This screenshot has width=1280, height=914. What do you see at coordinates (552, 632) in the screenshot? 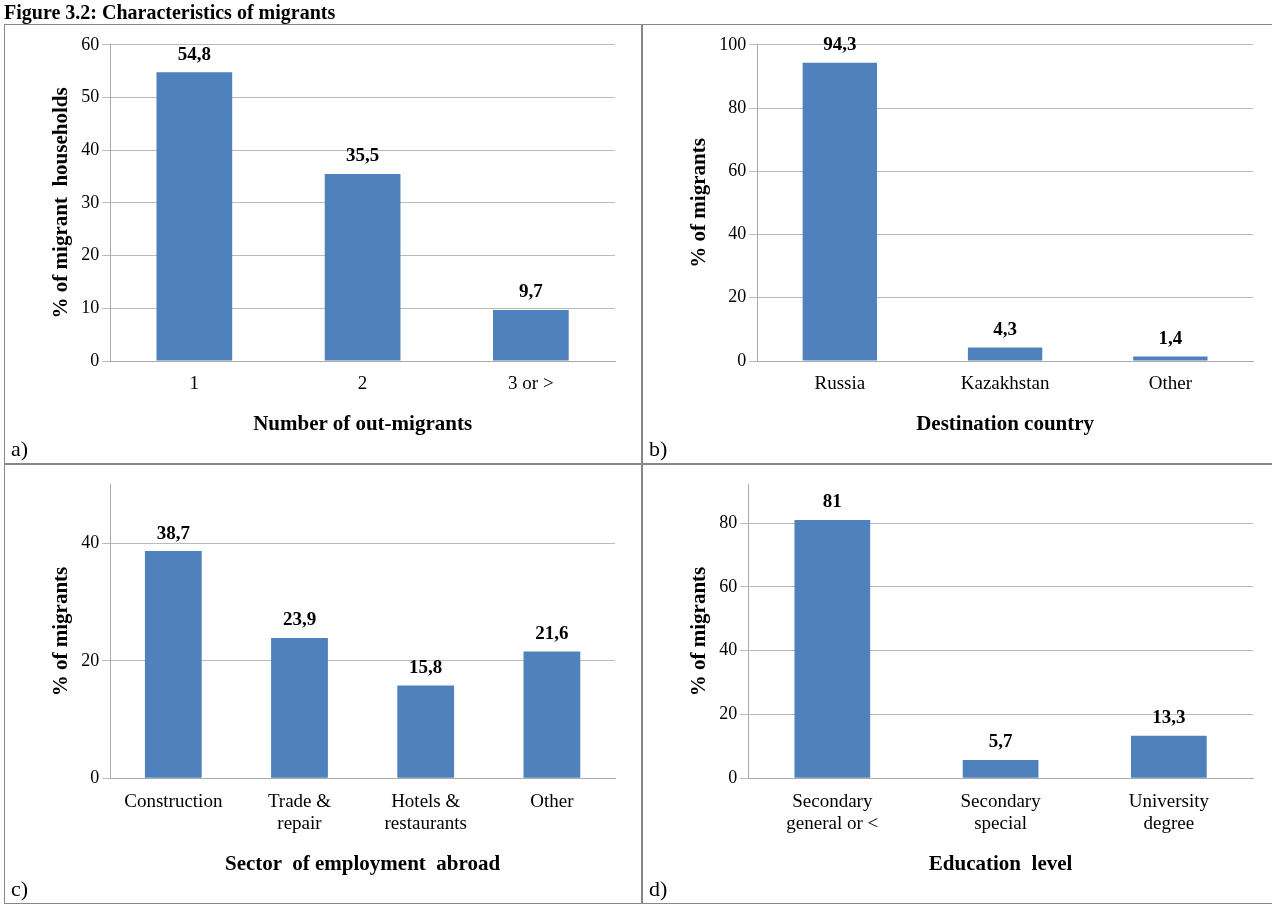
I see `data-label: 21,6` at bounding box center [552, 632].